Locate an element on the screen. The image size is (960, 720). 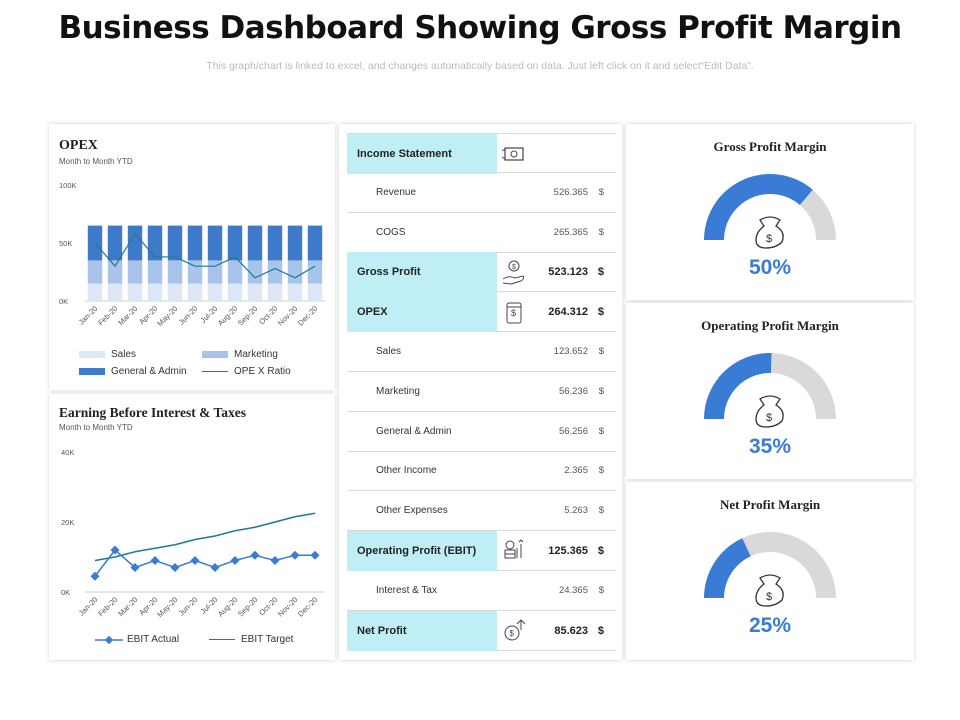
ebit-xtick: Jun-20 is located at coordinates (188, 606).